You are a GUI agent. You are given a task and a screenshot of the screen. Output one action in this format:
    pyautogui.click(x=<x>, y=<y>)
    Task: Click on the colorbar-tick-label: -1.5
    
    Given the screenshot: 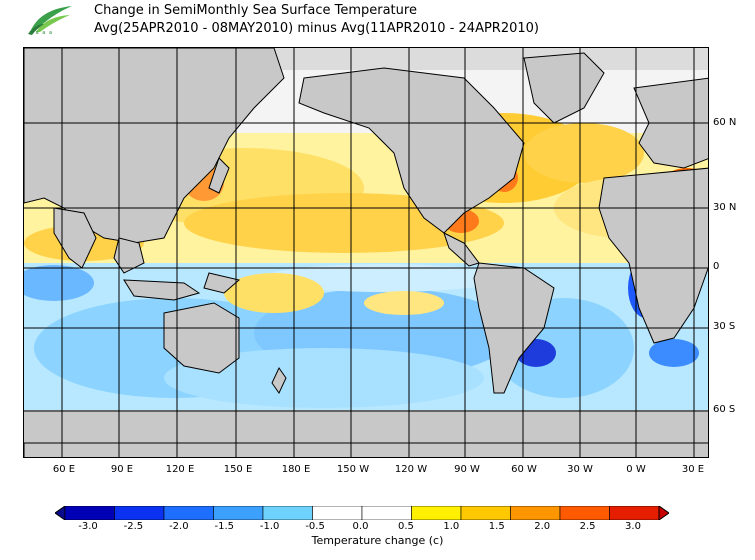 What is the action you would take?
    pyautogui.click(x=224, y=526)
    